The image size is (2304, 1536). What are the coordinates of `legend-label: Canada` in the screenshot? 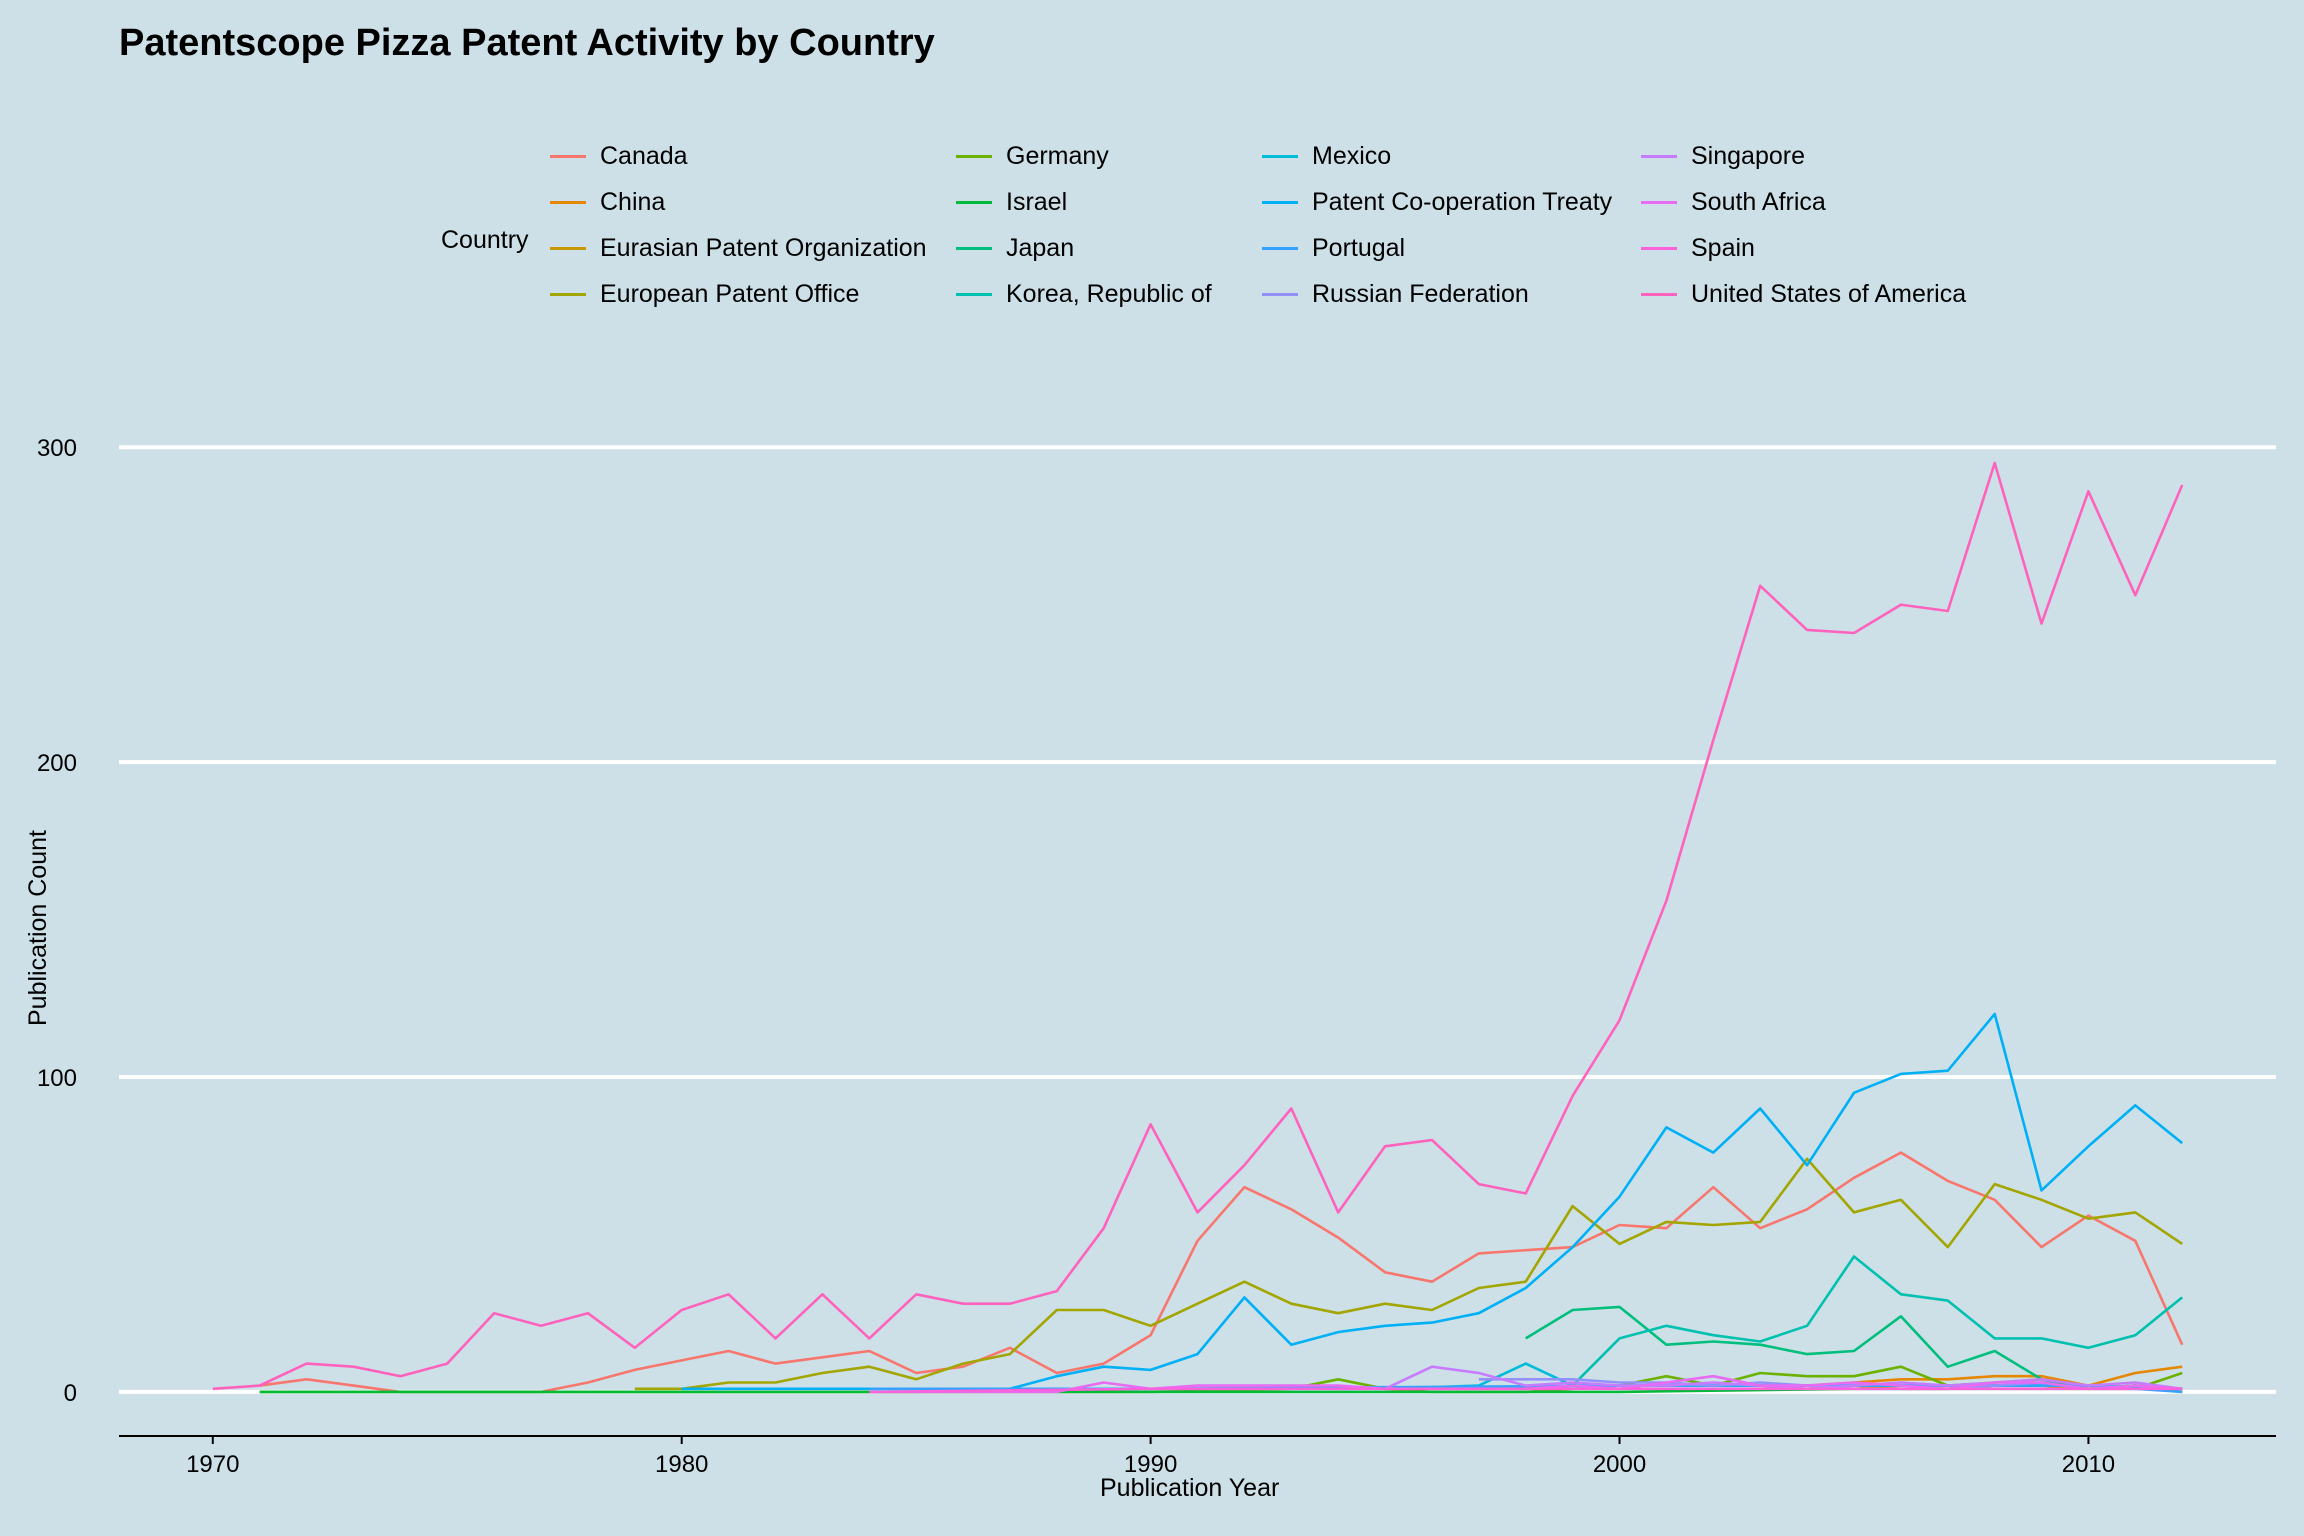 It's located at (644, 155).